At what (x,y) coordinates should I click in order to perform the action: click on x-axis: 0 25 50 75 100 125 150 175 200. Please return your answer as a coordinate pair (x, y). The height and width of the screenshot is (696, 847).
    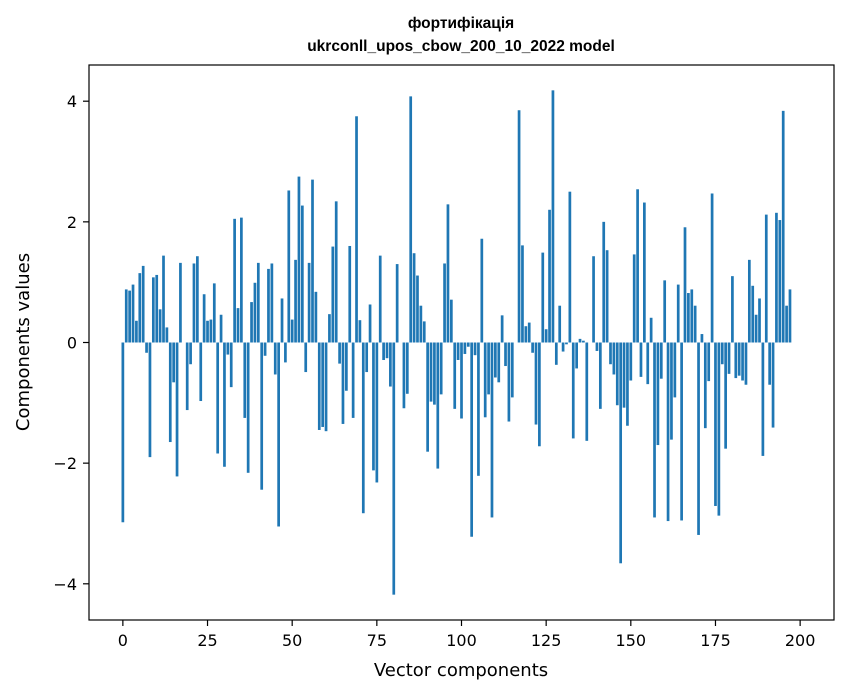
    Looking at the image, I should click on (466, 635).